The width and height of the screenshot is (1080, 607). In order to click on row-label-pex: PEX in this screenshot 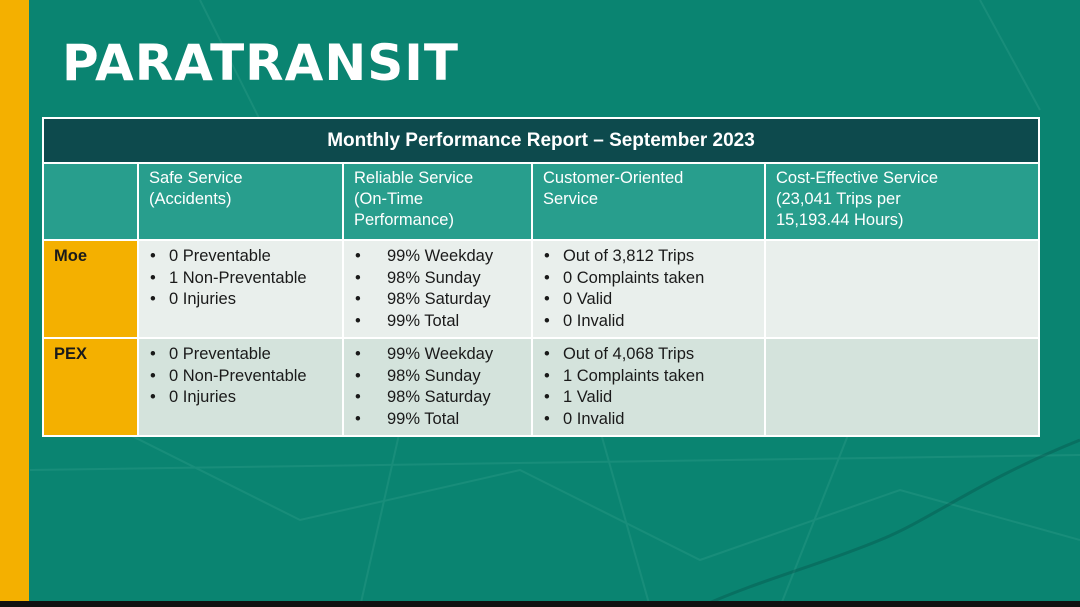, I will do `click(90, 387)`.